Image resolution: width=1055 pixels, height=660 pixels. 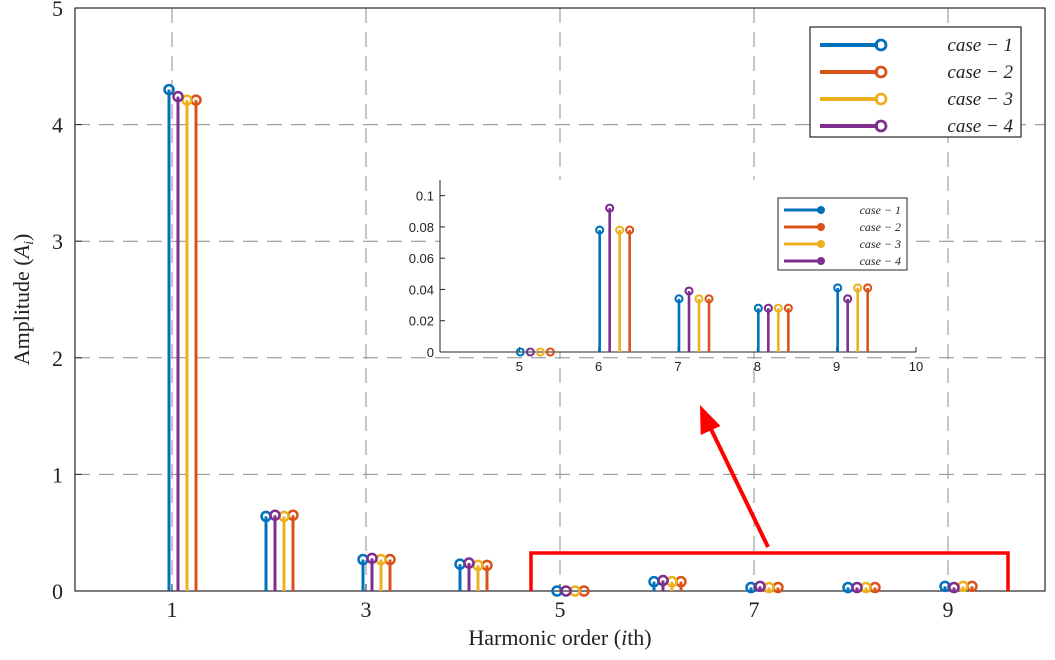 I want to click on legend-label: case − 1, so click(x=980, y=45).